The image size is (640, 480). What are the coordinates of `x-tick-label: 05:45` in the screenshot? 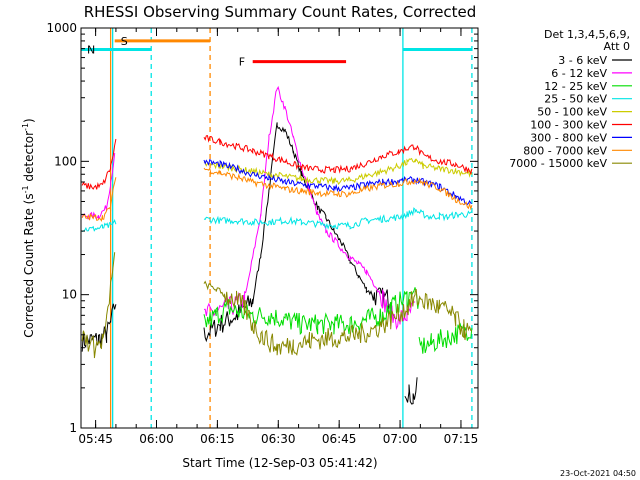 It's located at (95, 439).